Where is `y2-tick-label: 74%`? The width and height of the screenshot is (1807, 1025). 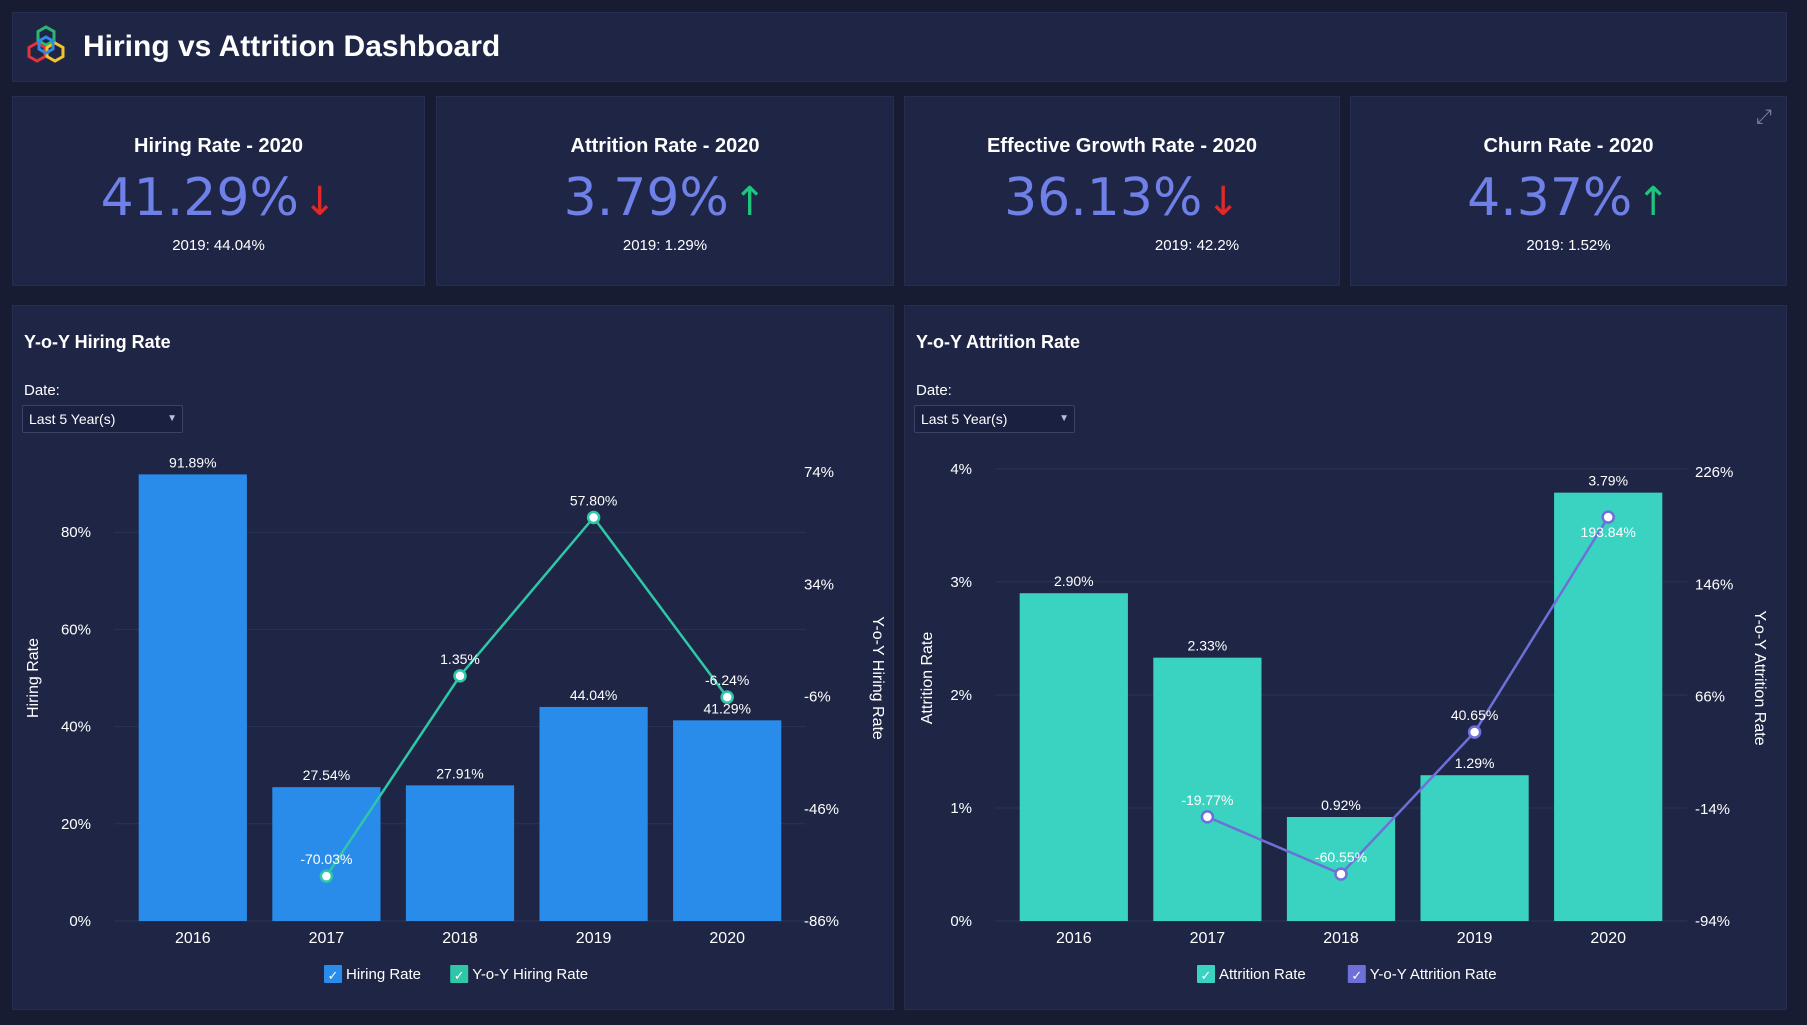 y2-tick-label: 74% is located at coordinates (819, 472).